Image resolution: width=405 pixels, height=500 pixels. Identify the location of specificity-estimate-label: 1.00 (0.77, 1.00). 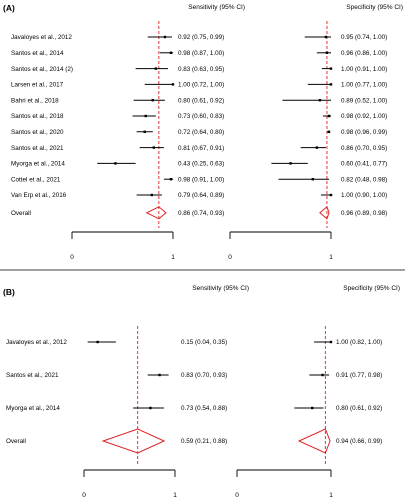
(364, 85).